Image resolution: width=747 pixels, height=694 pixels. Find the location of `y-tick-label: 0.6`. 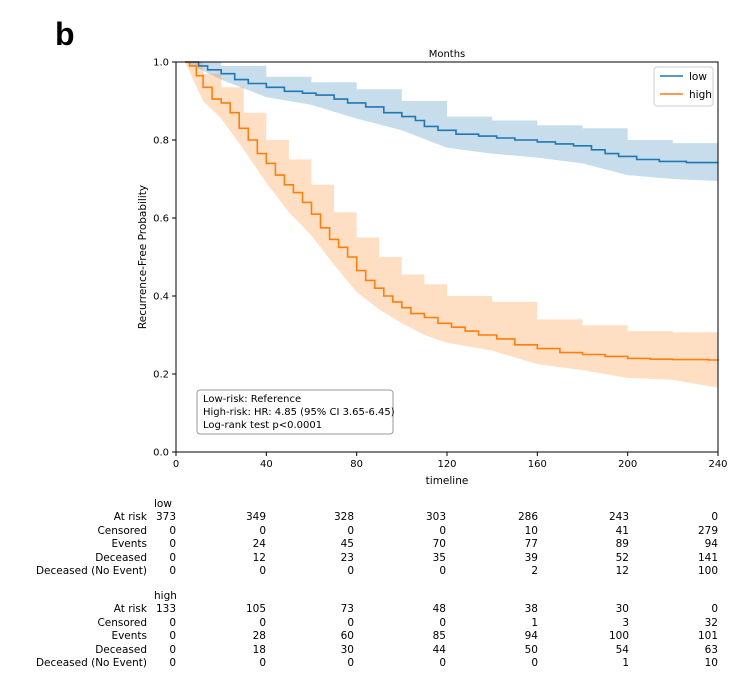

y-tick-label: 0.6 is located at coordinates (161, 219).